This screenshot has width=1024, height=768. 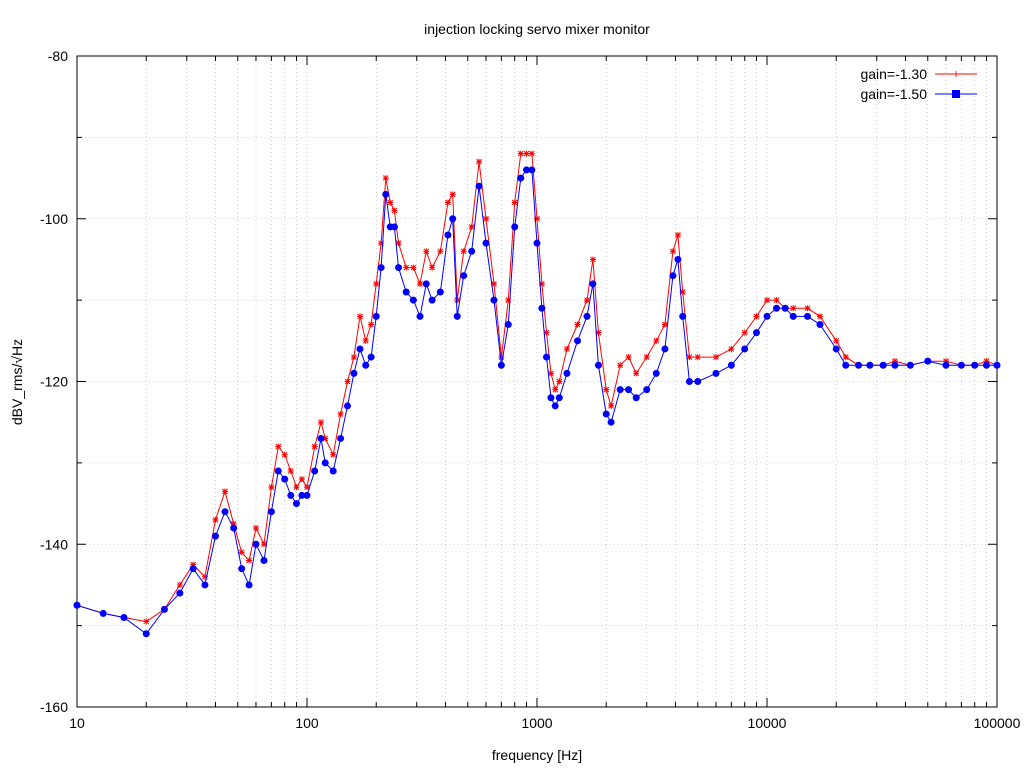 I want to click on legend-label-gain-1-50: gain=-1.50, so click(x=893, y=94).